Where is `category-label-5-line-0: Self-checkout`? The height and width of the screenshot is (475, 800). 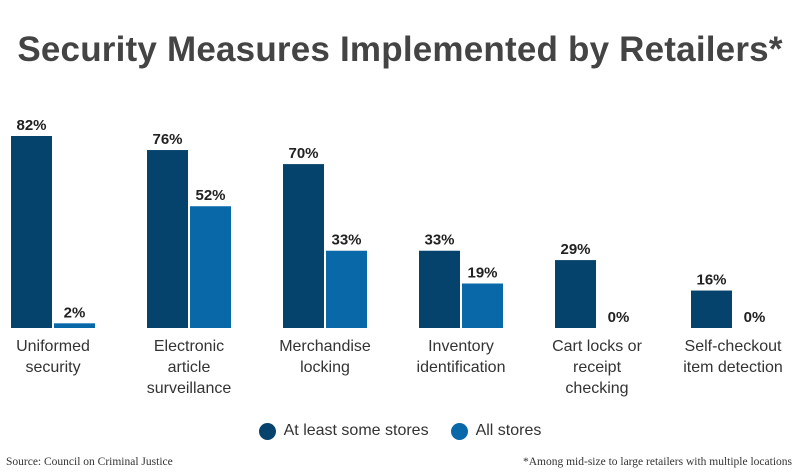 category-label-5-line-0: Self-checkout is located at coordinates (733, 346).